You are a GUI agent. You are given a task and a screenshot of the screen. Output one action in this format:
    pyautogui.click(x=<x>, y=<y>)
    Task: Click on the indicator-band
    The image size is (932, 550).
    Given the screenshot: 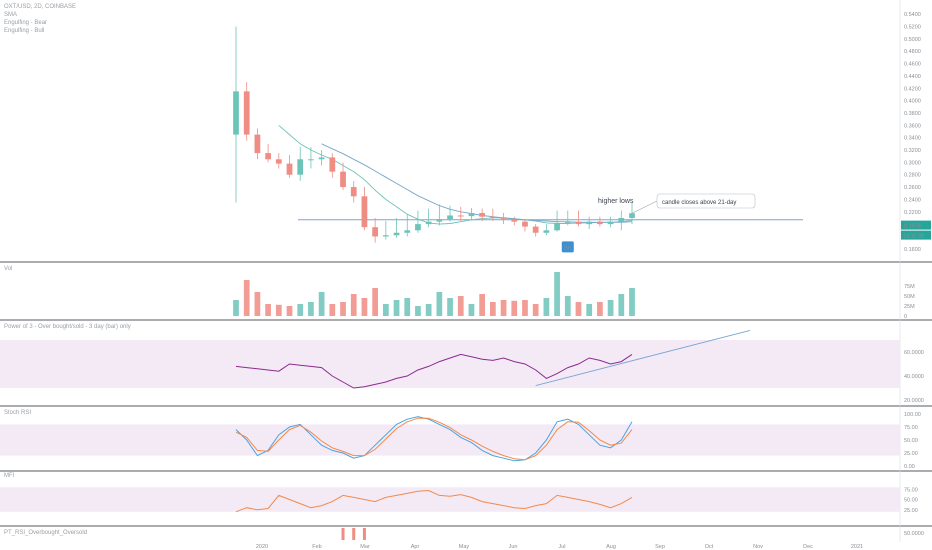 What is the action you would take?
    pyautogui.click(x=450, y=499)
    